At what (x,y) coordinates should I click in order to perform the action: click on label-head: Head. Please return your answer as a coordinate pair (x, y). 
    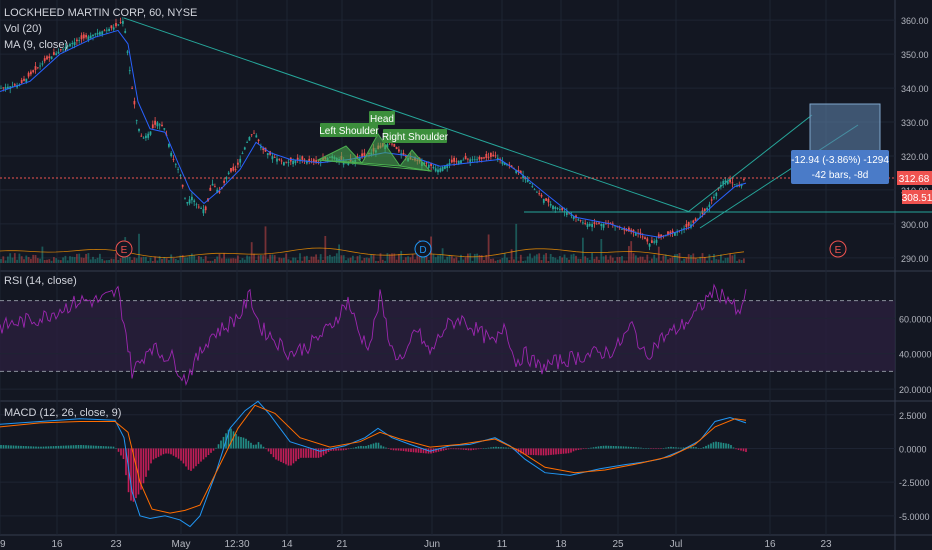
    Looking at the image, I should click on (382, 119).